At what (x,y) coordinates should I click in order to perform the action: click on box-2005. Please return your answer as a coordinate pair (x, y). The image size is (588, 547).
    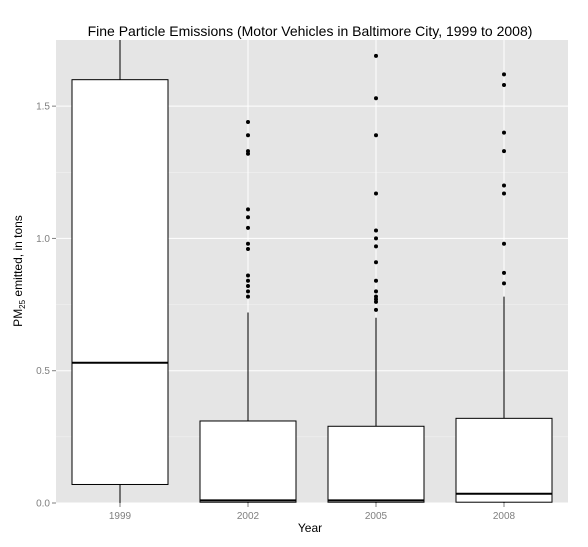
    Looking at the image, I should click on (376, 278).